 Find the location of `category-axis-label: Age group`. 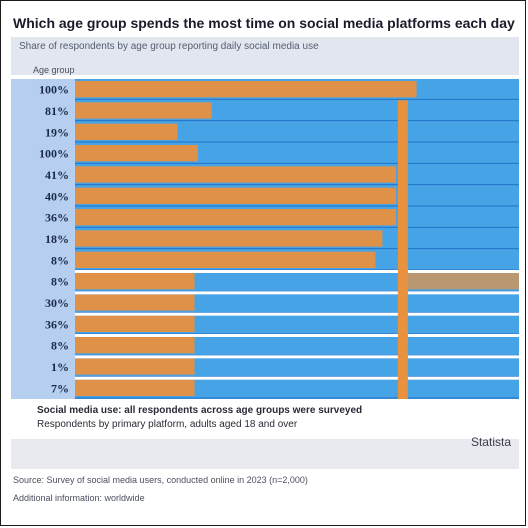

category-axis-label: Age group is located at coordinates (54, 70).